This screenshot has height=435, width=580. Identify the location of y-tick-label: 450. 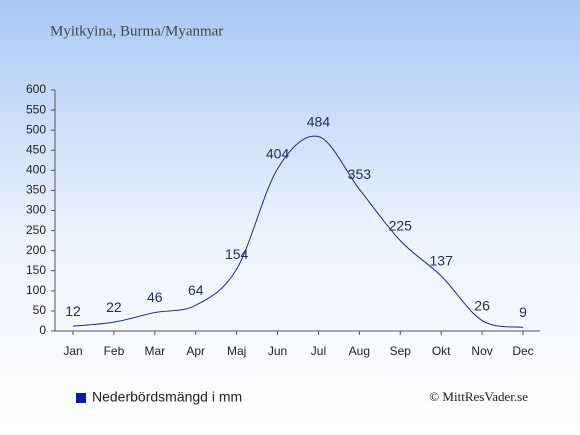
(36, 149).